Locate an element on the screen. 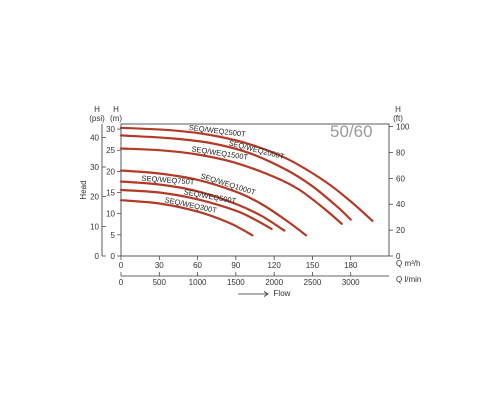 The height and width of the screenshot is (400, 500). x-secondary-tick-label: 2000 is located at coordinates (274, 282).